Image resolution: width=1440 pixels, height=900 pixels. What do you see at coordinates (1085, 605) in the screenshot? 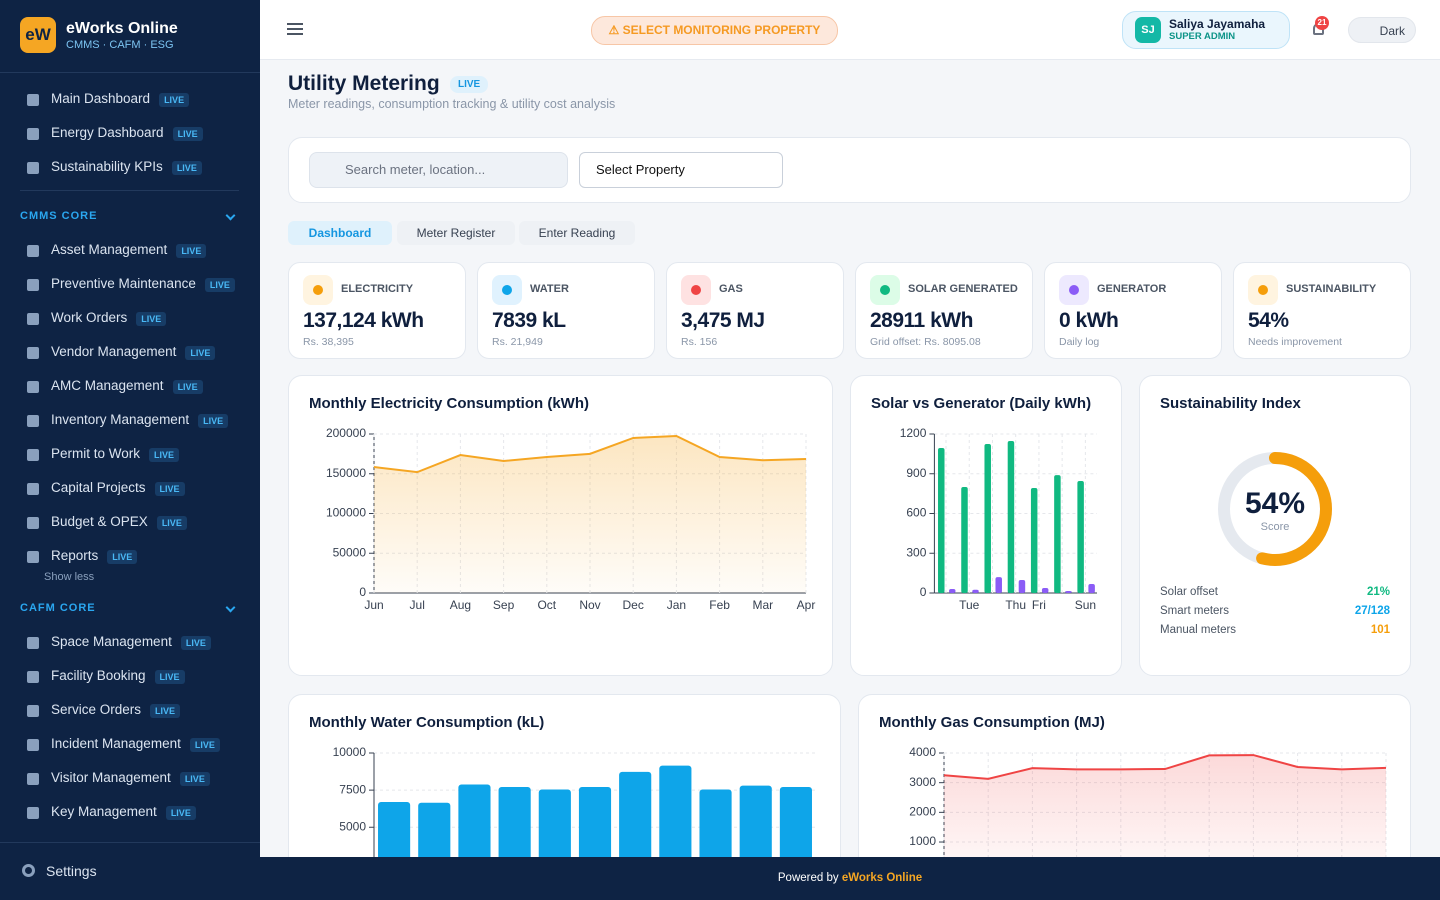
I see `x-tick-label: Sun` at bounding box center [1085, 605].